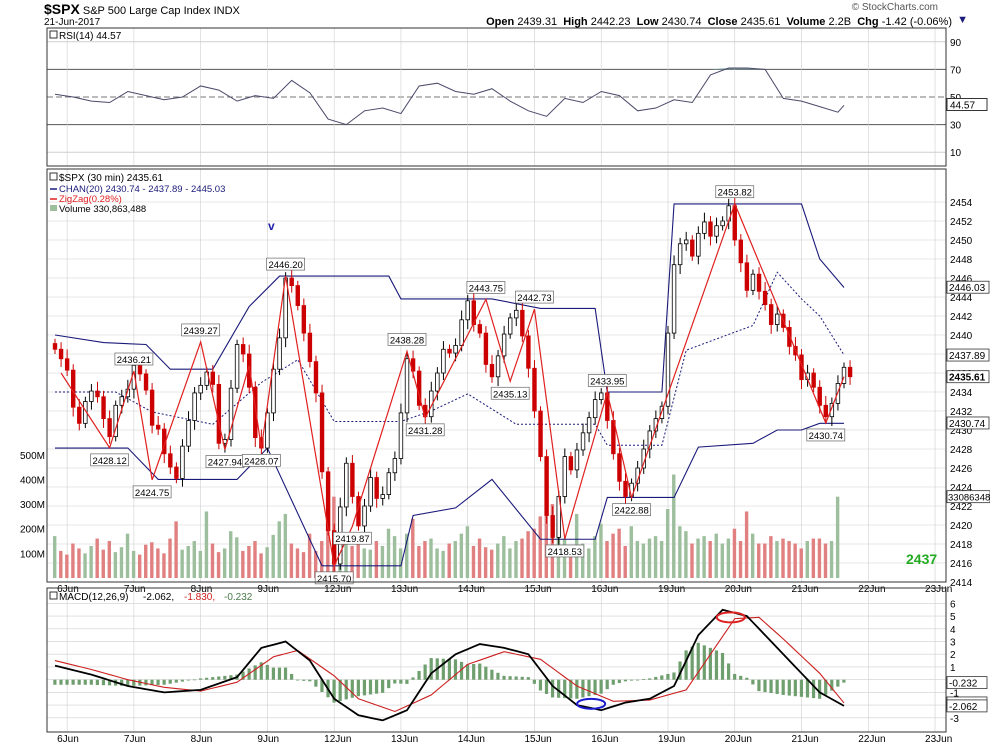 The height and width of the screenshot is (744, 990). Describe the element at coordinates (962, 20) in the screenshot. I see `chevron-down-icon: ▼` at that location.